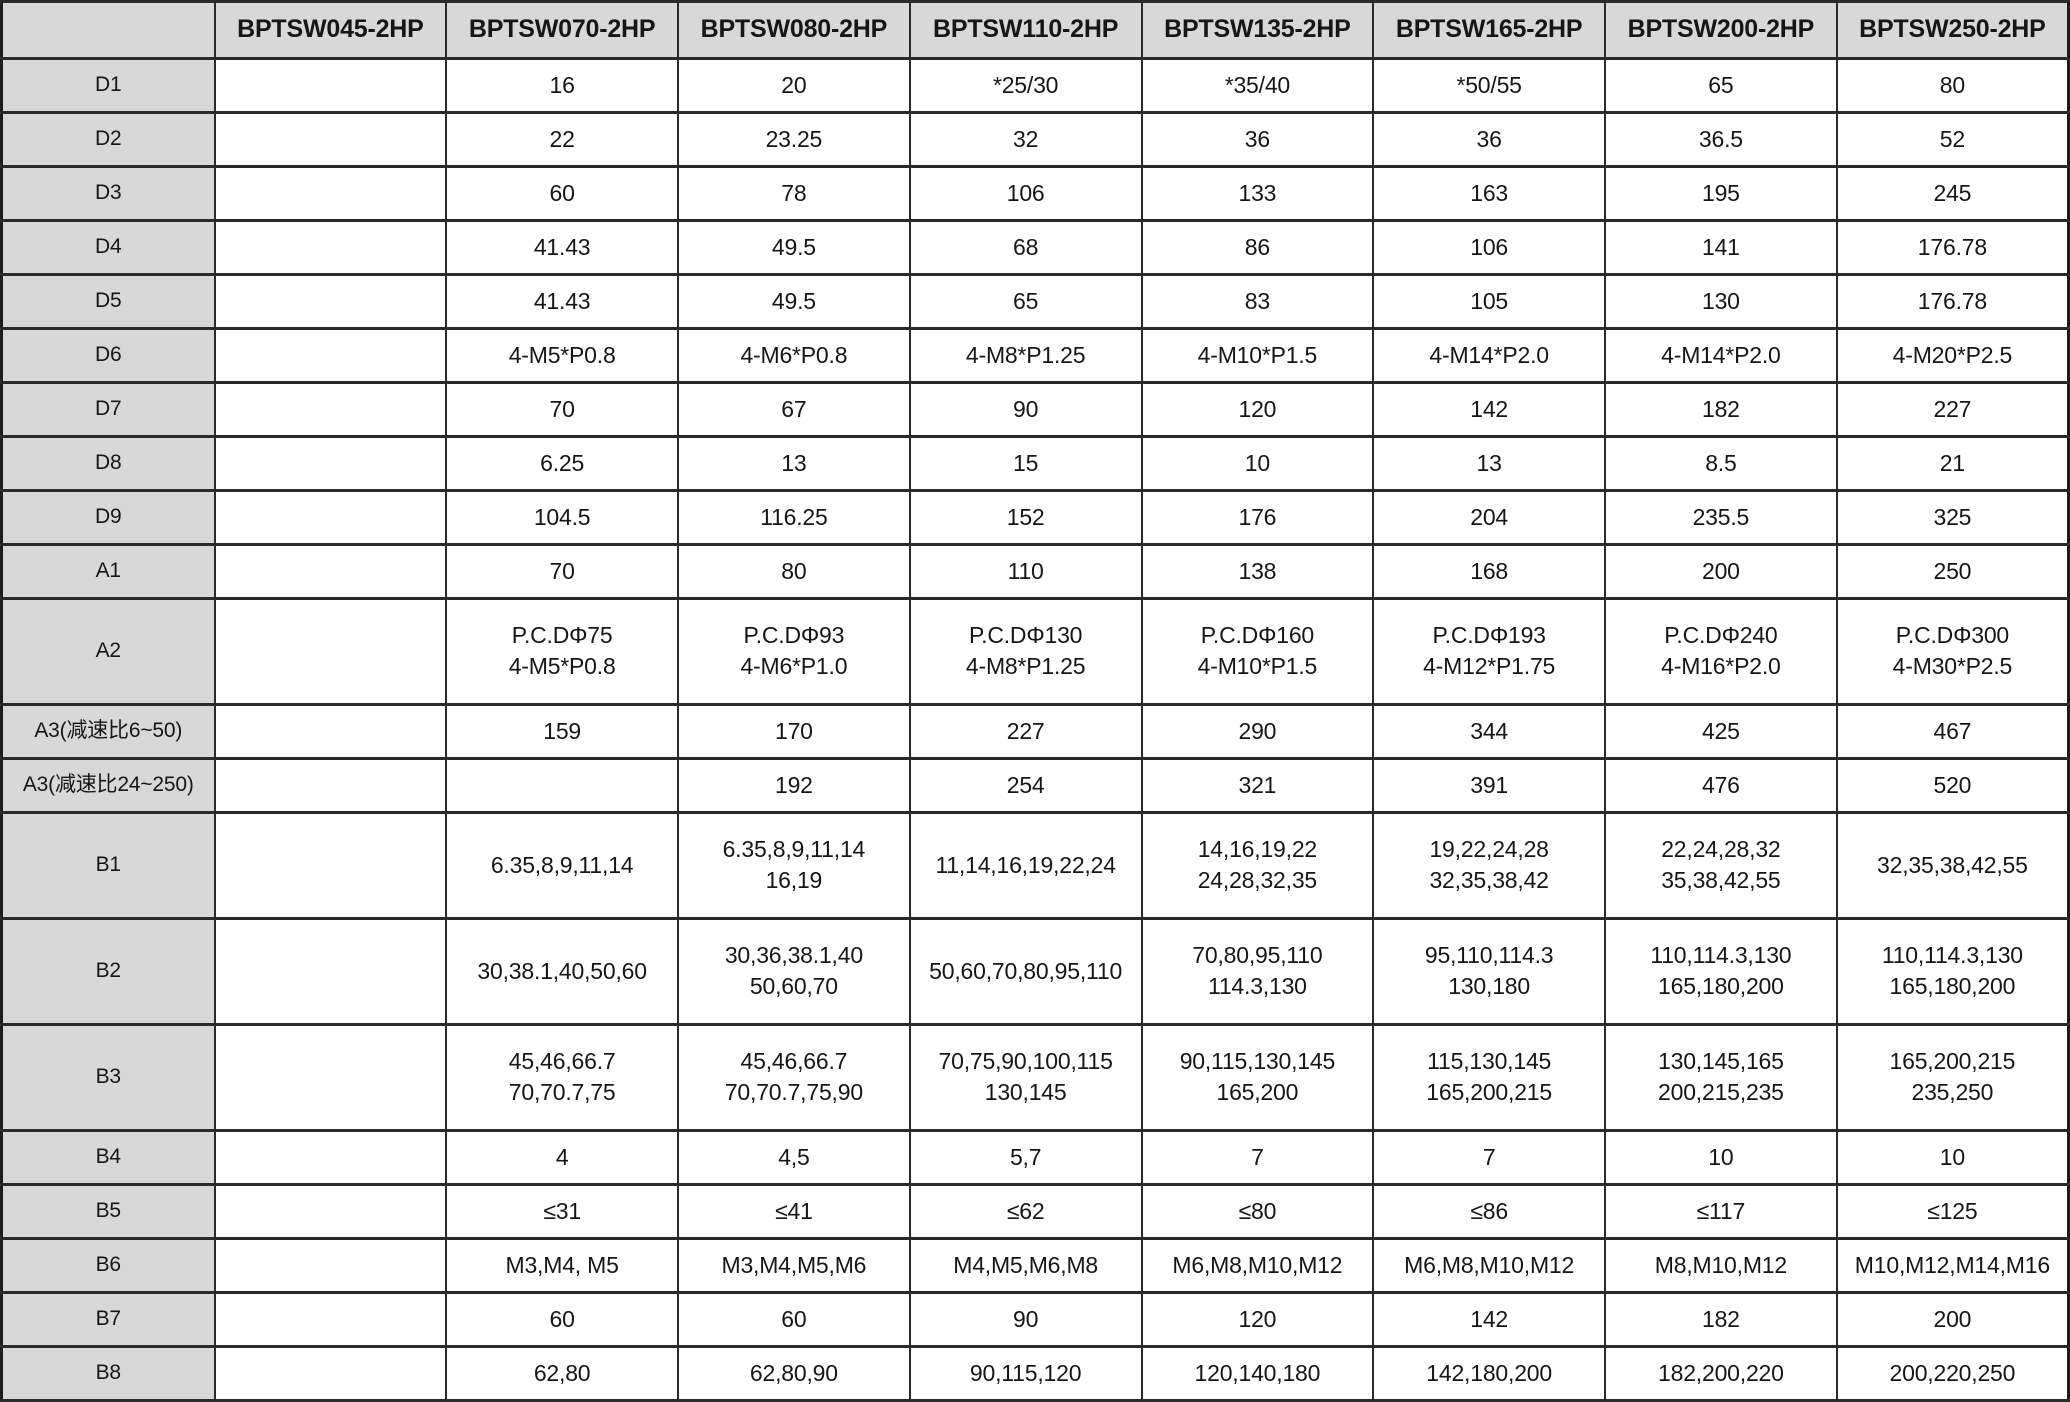  Describe the element at coordinates (1257, 247) in the screenshot. I see `table-cell: 86` at that location.